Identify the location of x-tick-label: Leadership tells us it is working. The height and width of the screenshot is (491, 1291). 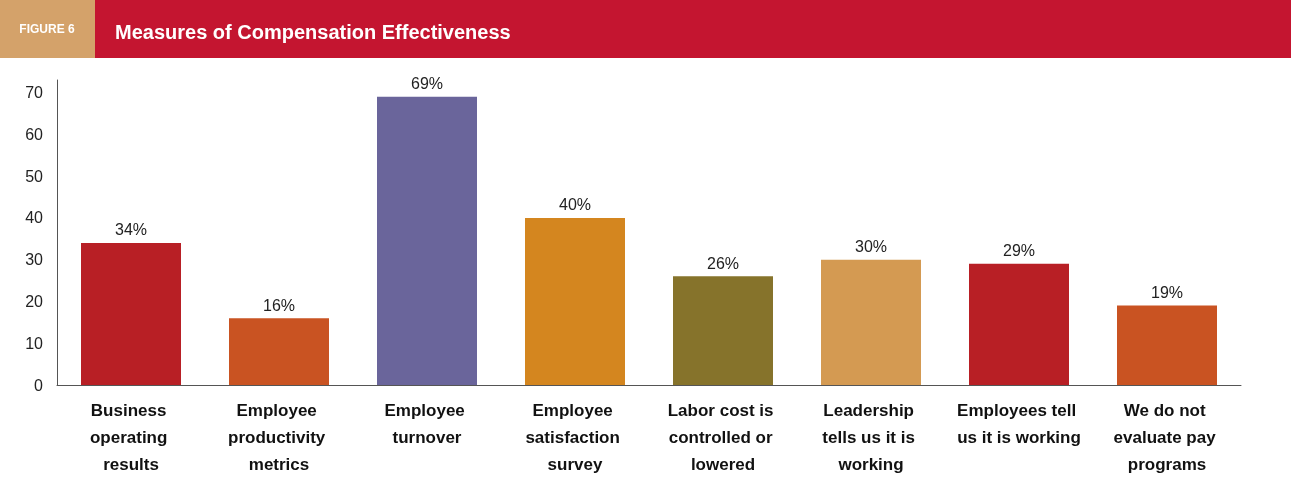
(871, 437).